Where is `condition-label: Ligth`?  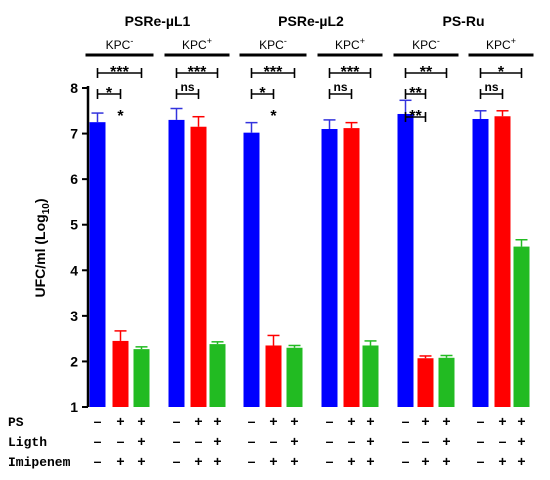 condition-label: Ligth is located at coordinates (27, 442).